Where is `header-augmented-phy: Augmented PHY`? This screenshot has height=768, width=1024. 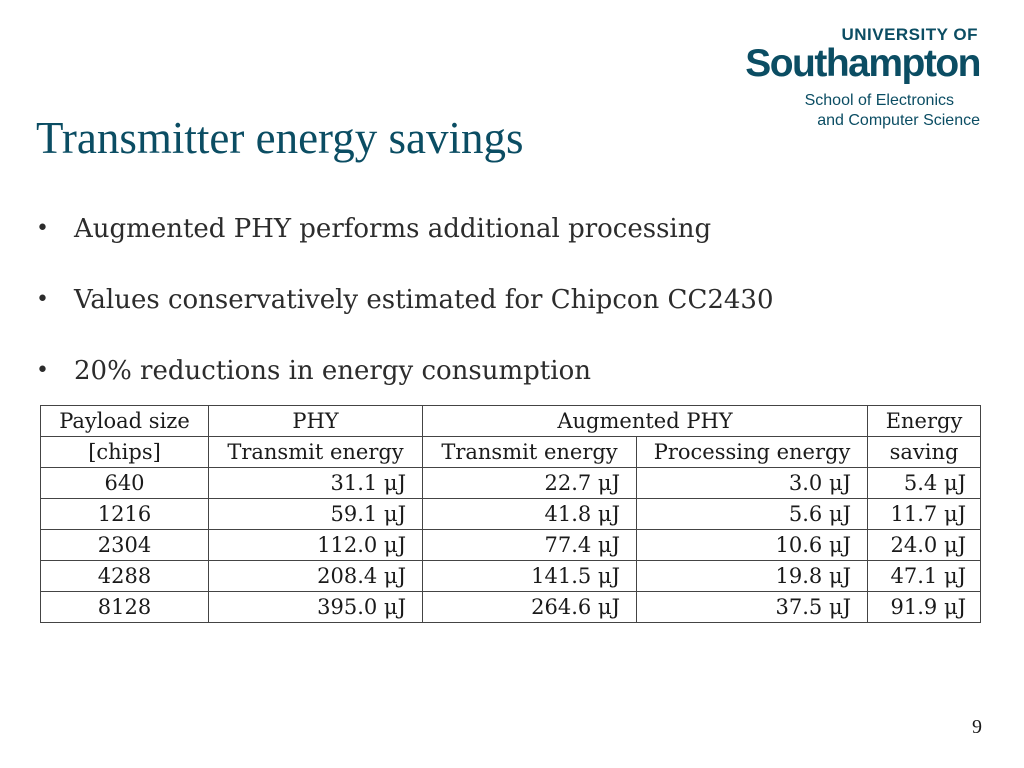
header-augmented-phy: Augmented PHY is located at coordinates (645, 421).